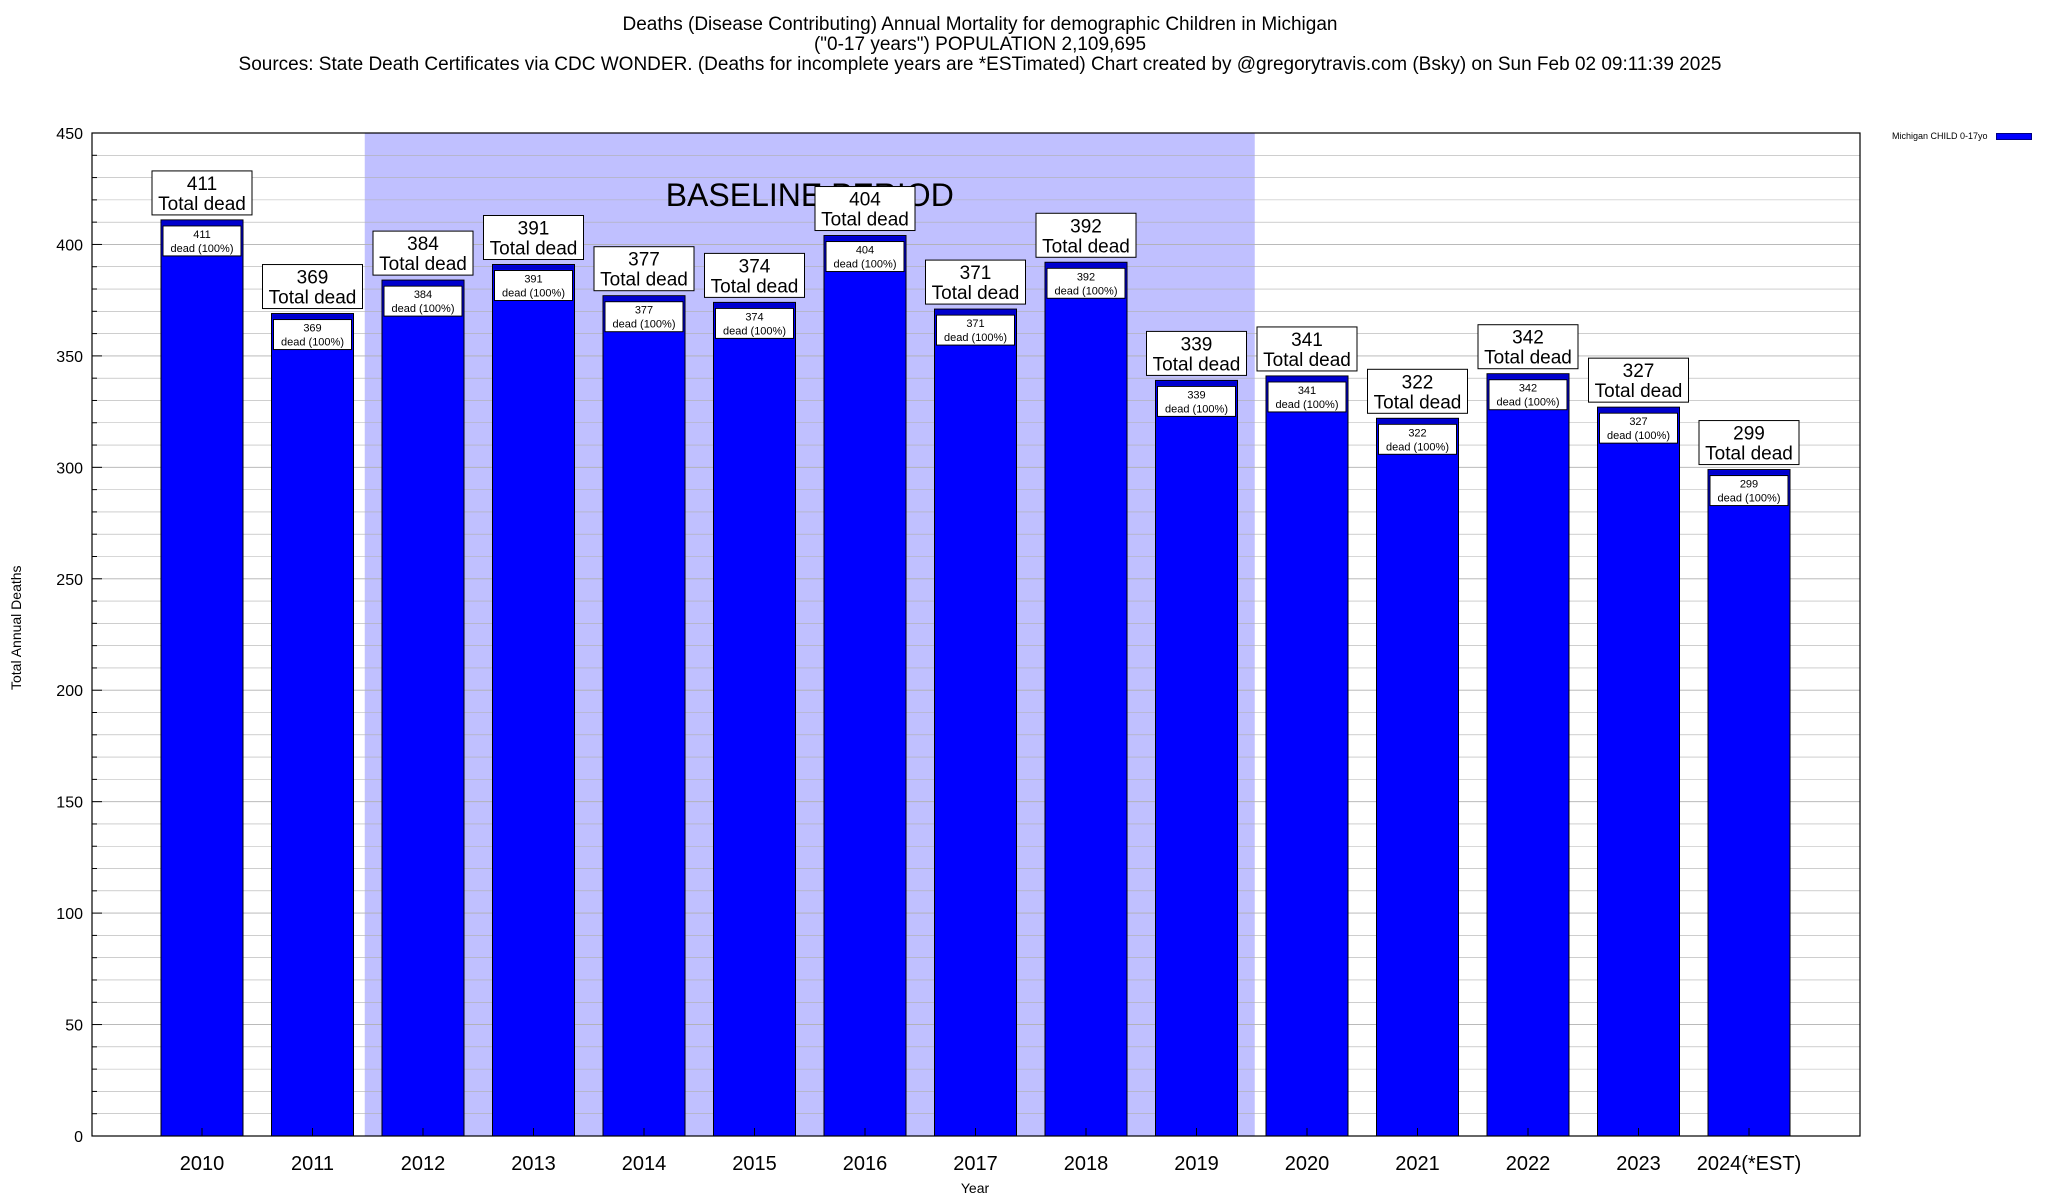 The width and height of the screenshot is (2048, 1200). What do you see at coordinates (2013, 137) in the screenshot?
I see `legend-swatch` at bounding box center [2013, 137].